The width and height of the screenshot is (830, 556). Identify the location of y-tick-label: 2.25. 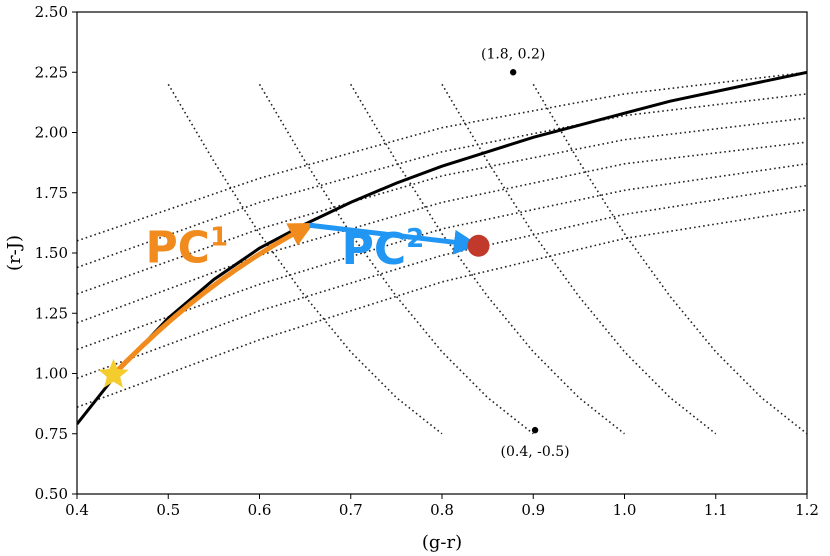
(51, 72).